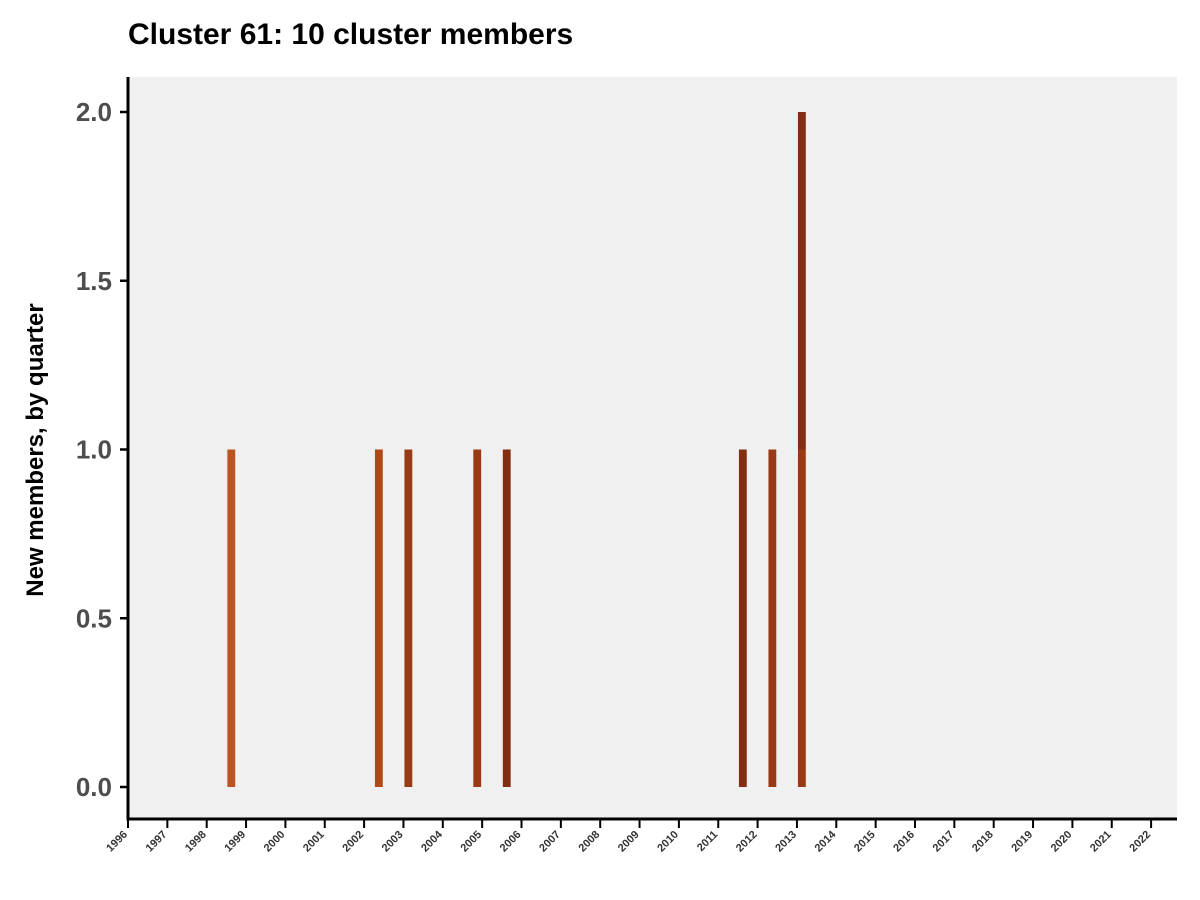  What do you see at coordinates (590, 842) in the screenshot?
I see `x-tick-label: 2008` at bounding box center [590, 842].